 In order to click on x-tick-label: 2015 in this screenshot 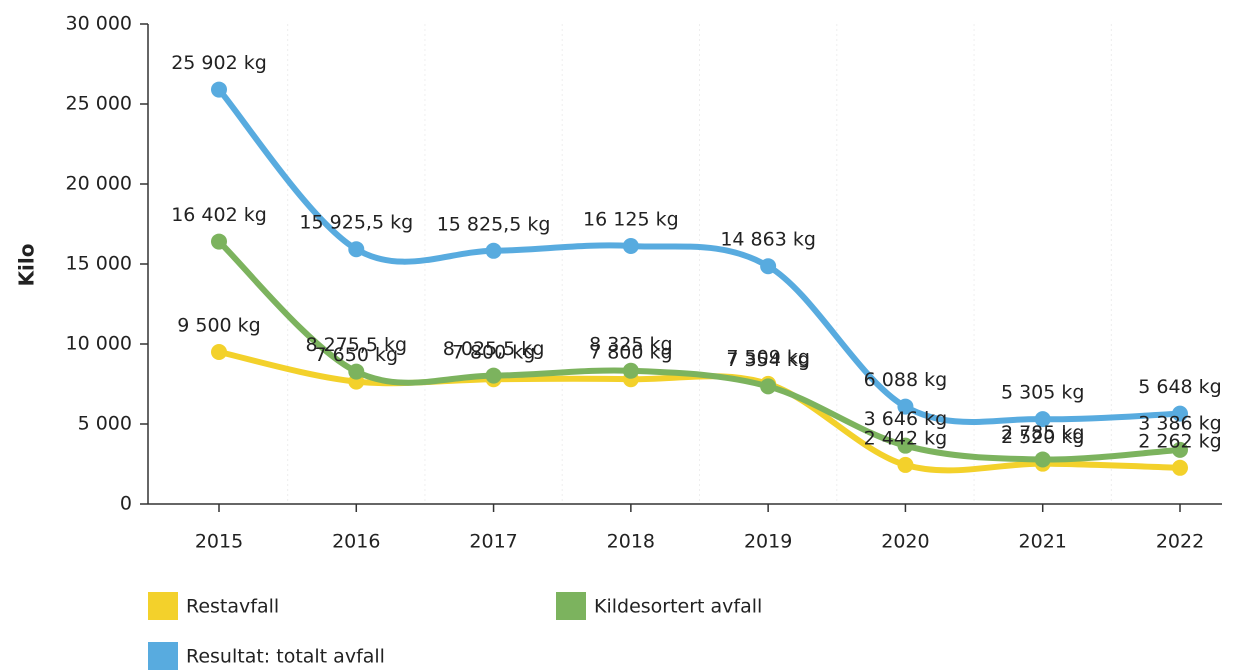, I will do `click(219, 542)`.